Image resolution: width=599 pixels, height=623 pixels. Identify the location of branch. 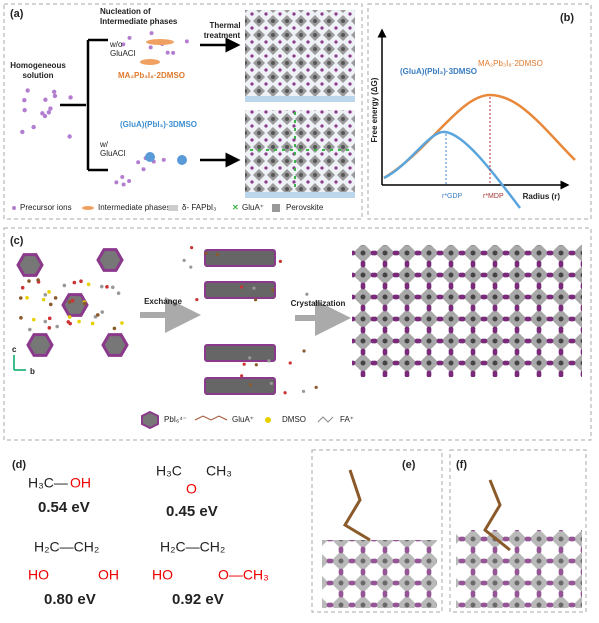
(97, 105).